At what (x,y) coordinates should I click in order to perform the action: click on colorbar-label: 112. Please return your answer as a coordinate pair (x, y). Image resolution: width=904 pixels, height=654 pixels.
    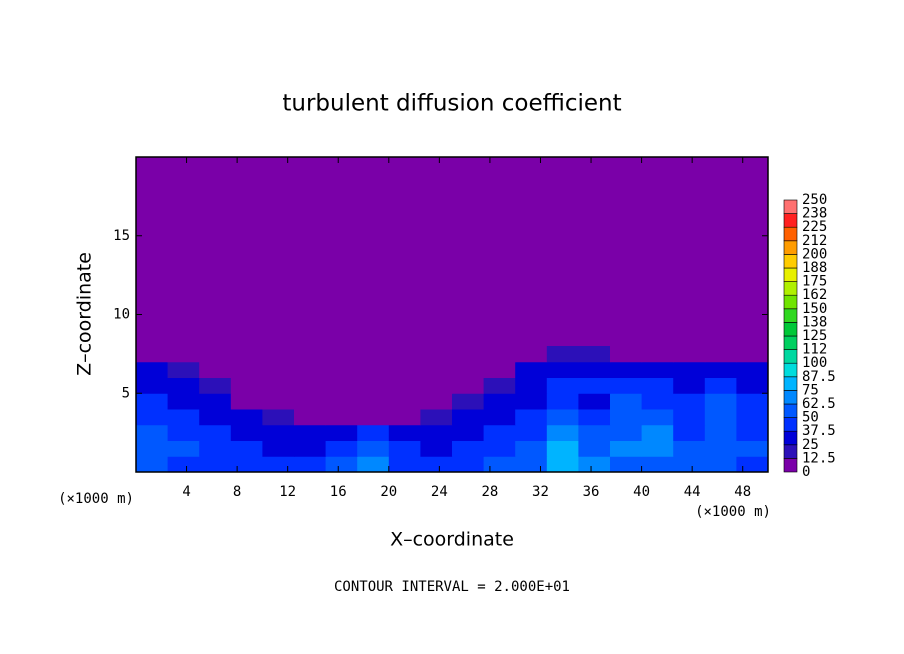
    Looking at the image, I should click on (814, 350).